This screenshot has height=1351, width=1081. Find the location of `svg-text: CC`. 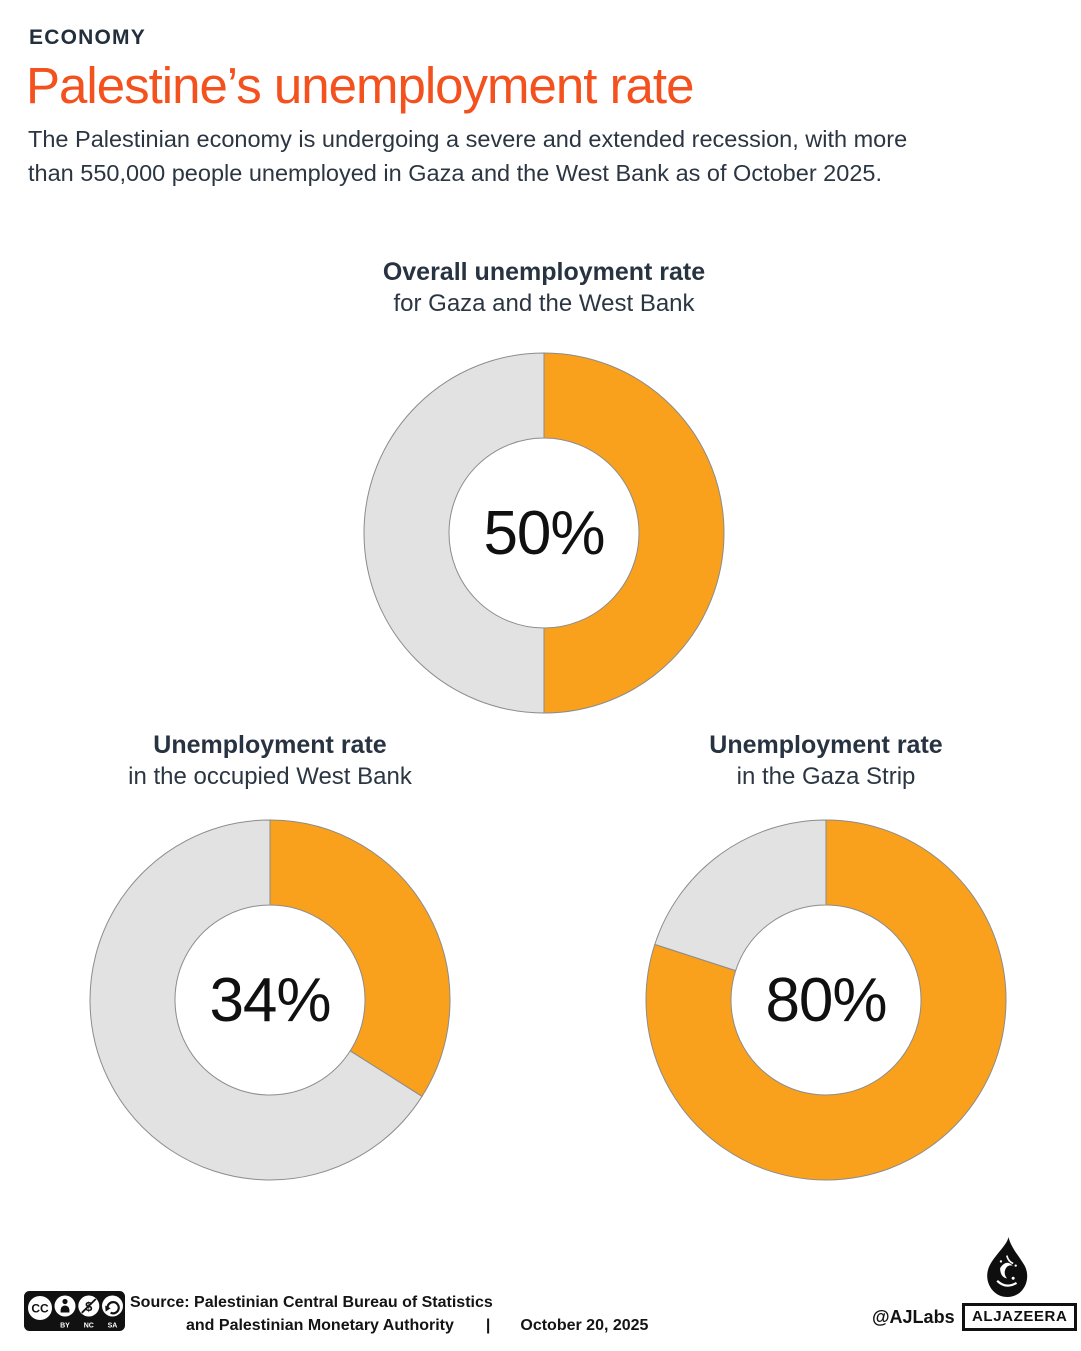

svg-text: CC is located at coordinates (40, 1309).